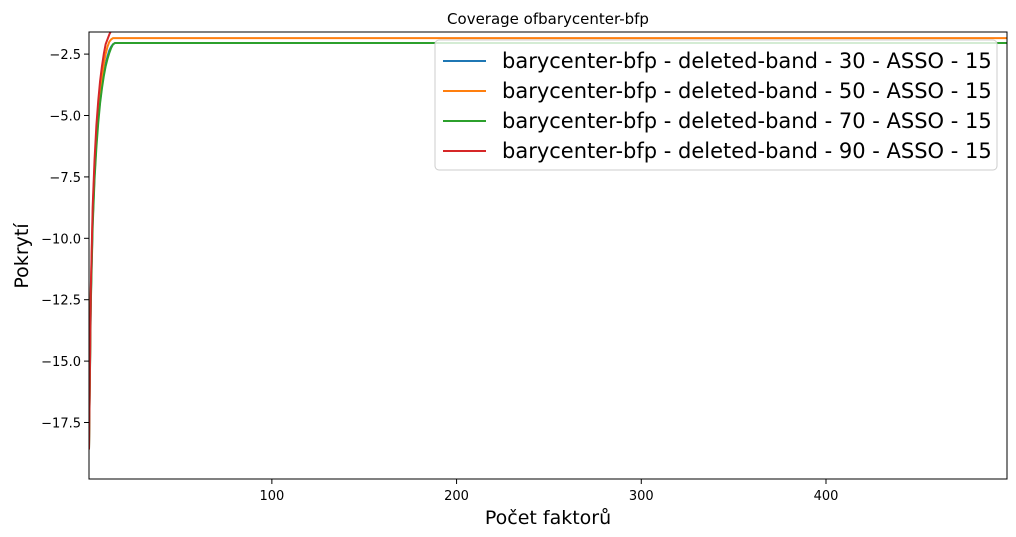 This screenshot has height=537, width=1016. What do you see at coordinates (65, 117) in the screenshot?
I see `y-tick-label: −5.0` at bounding box center [65, 117].